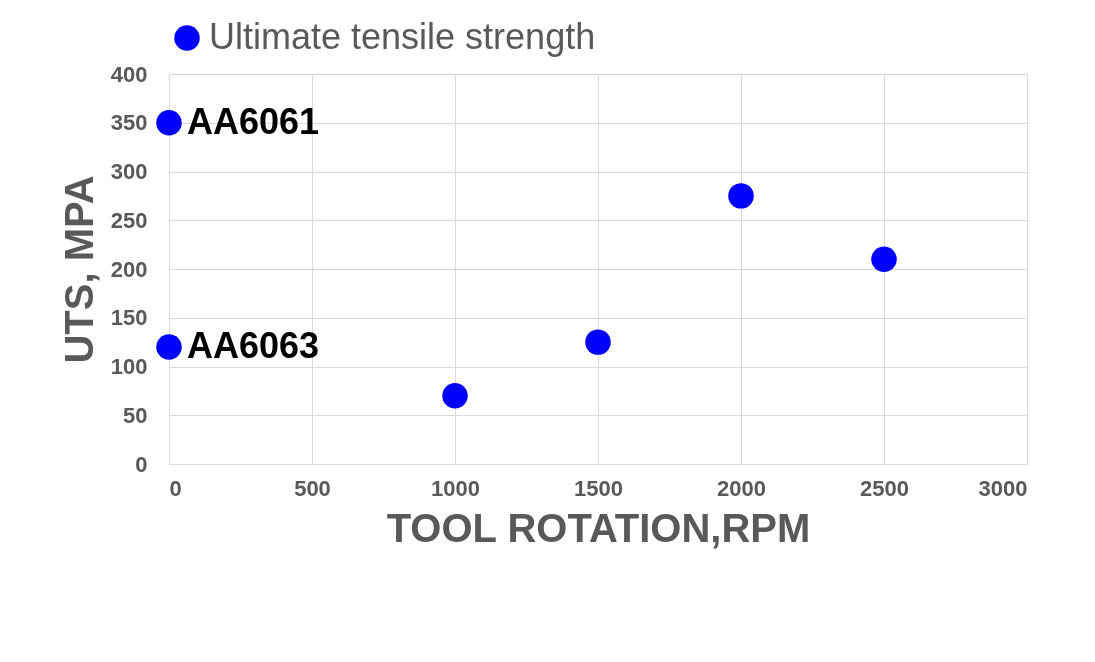 This screenshot has height=662, width=1095. I want to click on y-tick-label: 50, so click(135, 415).